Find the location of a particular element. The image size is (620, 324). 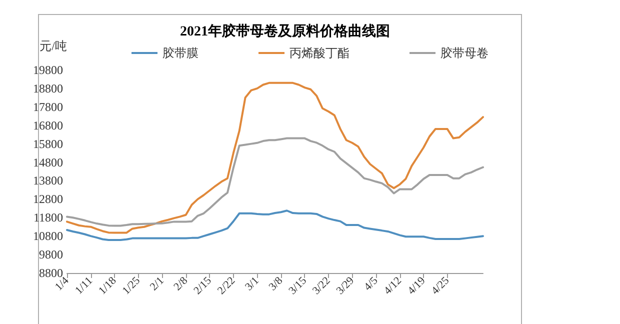

y-tick-label: 9800 is located at coordinates (51, 255).